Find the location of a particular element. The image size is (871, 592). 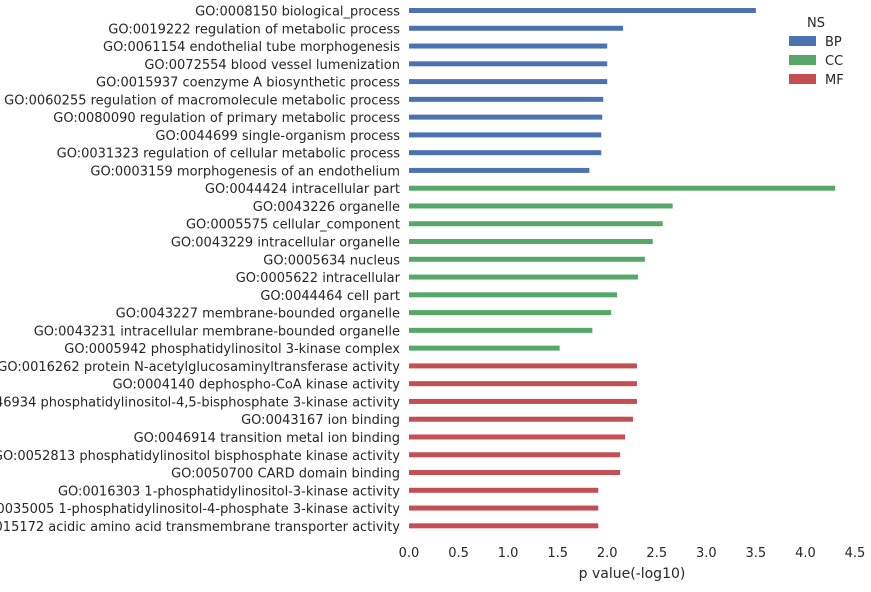

y-tick-label: GO:0072554 blood vessel lumenization is located at coordinates (272, 65).